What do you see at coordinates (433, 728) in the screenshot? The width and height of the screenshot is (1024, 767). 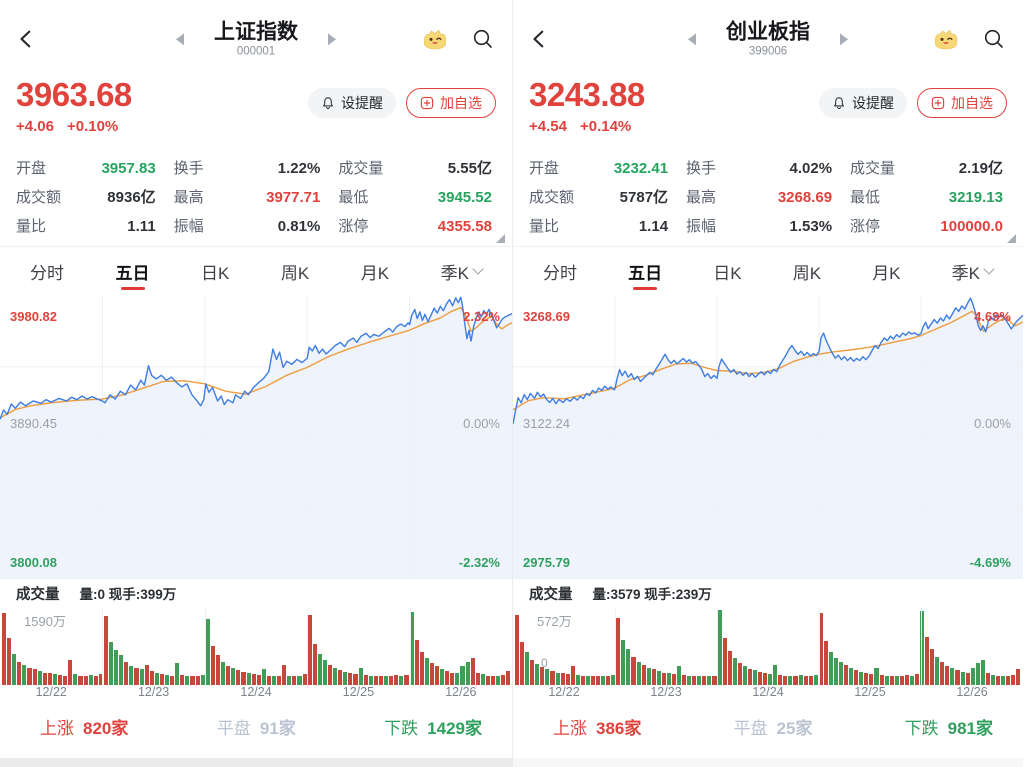 I see `decliners-count: 下跌 1429家` at bounding box center [433, 728].